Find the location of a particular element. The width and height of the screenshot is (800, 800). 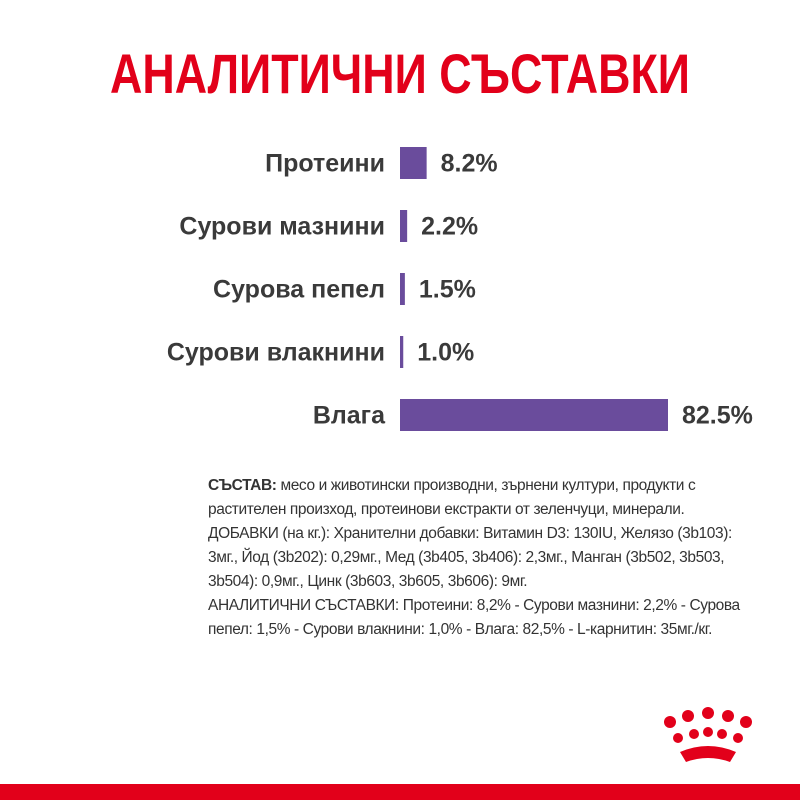

value-label: 8.2% is located at coordinates (469, 164).